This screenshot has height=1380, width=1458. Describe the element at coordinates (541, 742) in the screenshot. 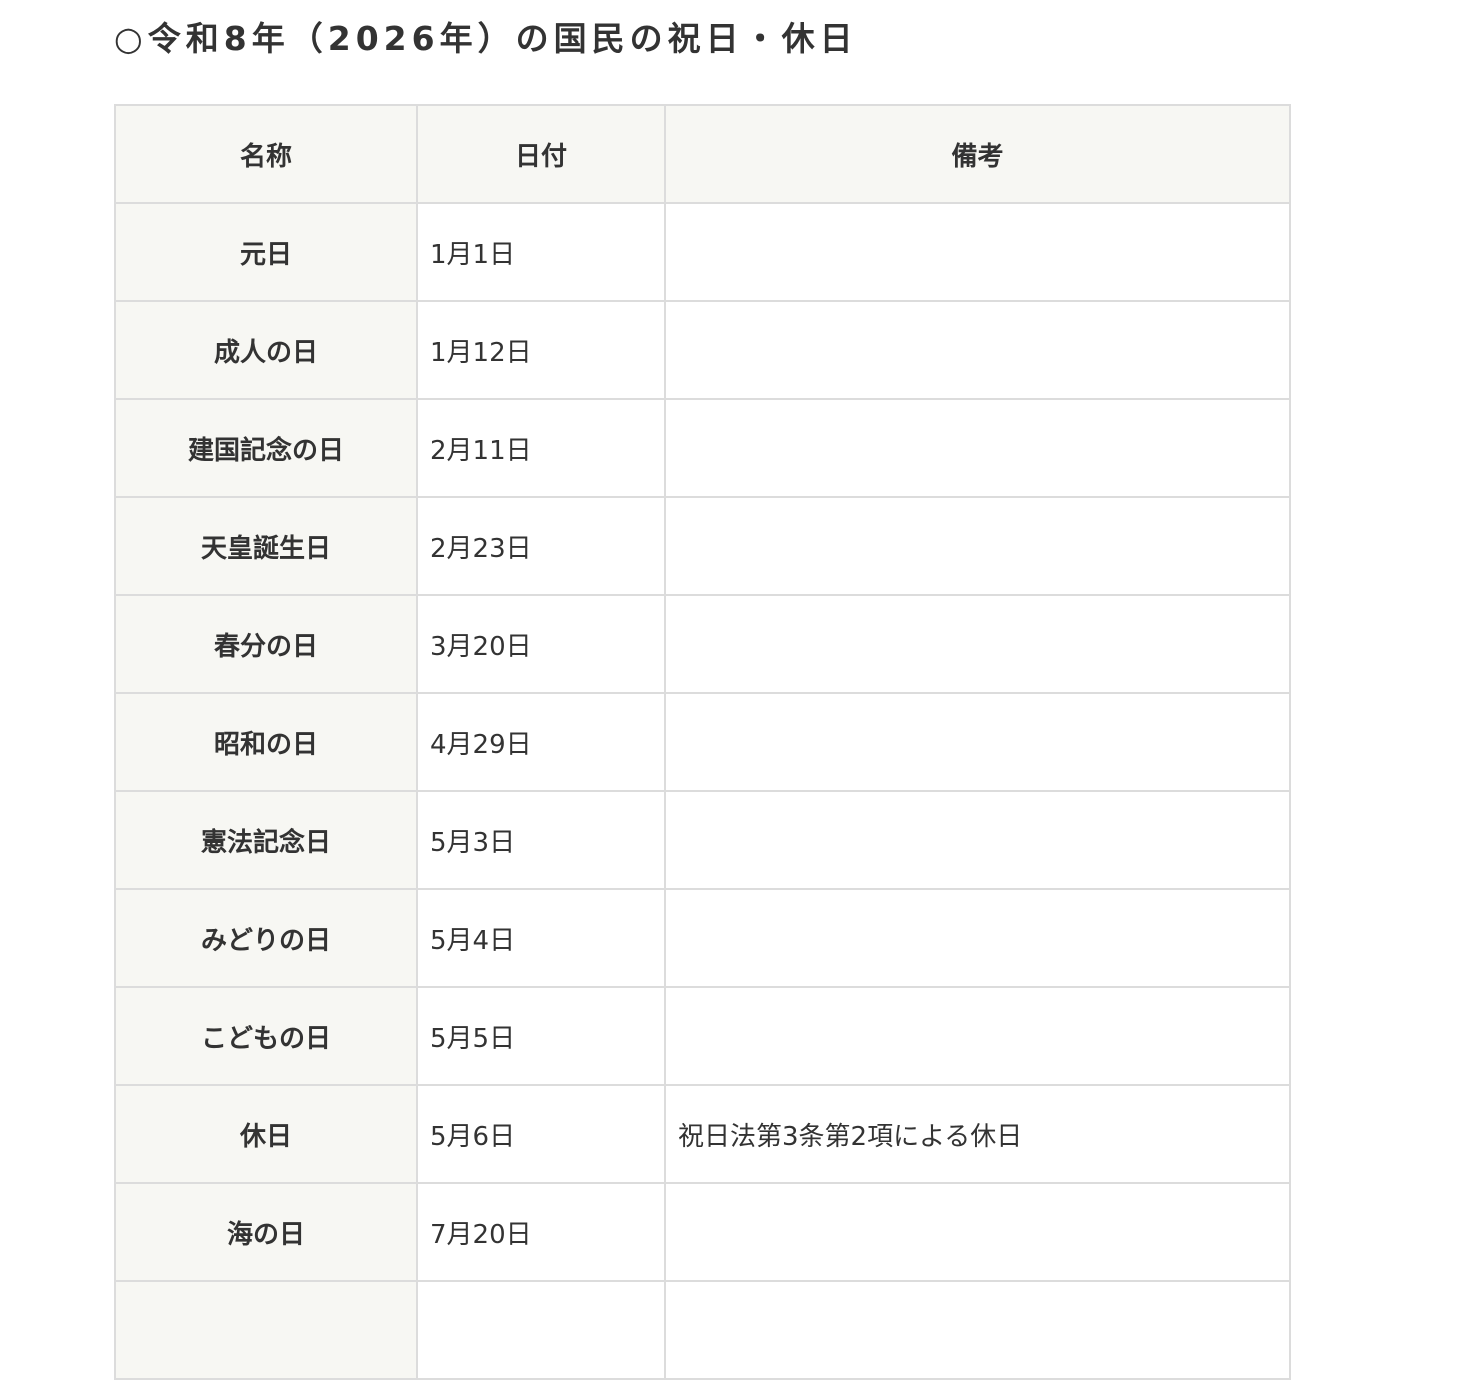

I see `holiday-date: 4月29日` at that location.